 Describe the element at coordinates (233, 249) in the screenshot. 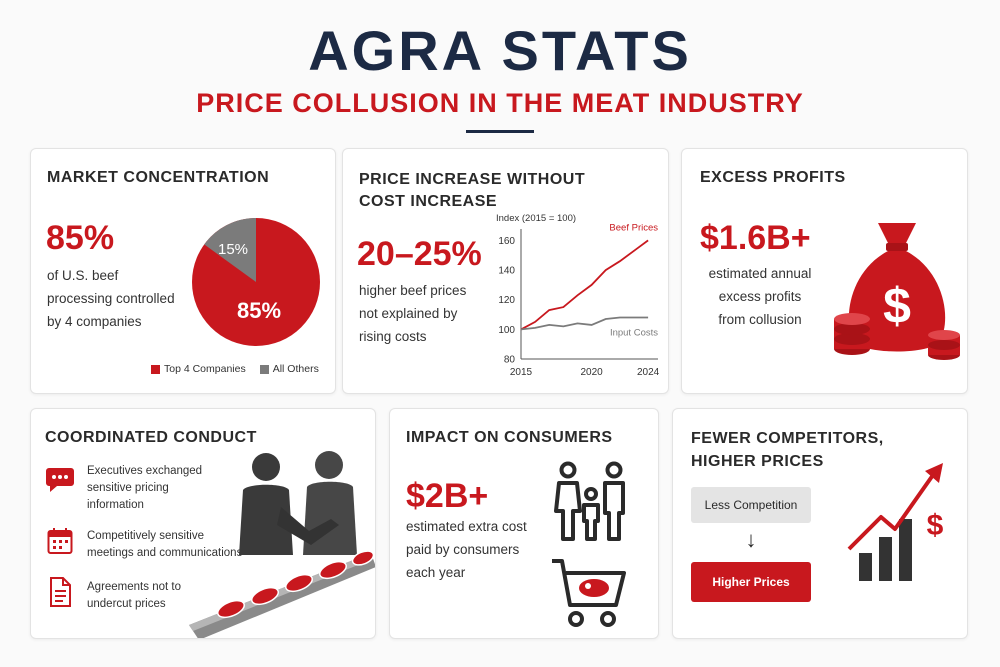

I see `pie-label-others: 15%` at that location.